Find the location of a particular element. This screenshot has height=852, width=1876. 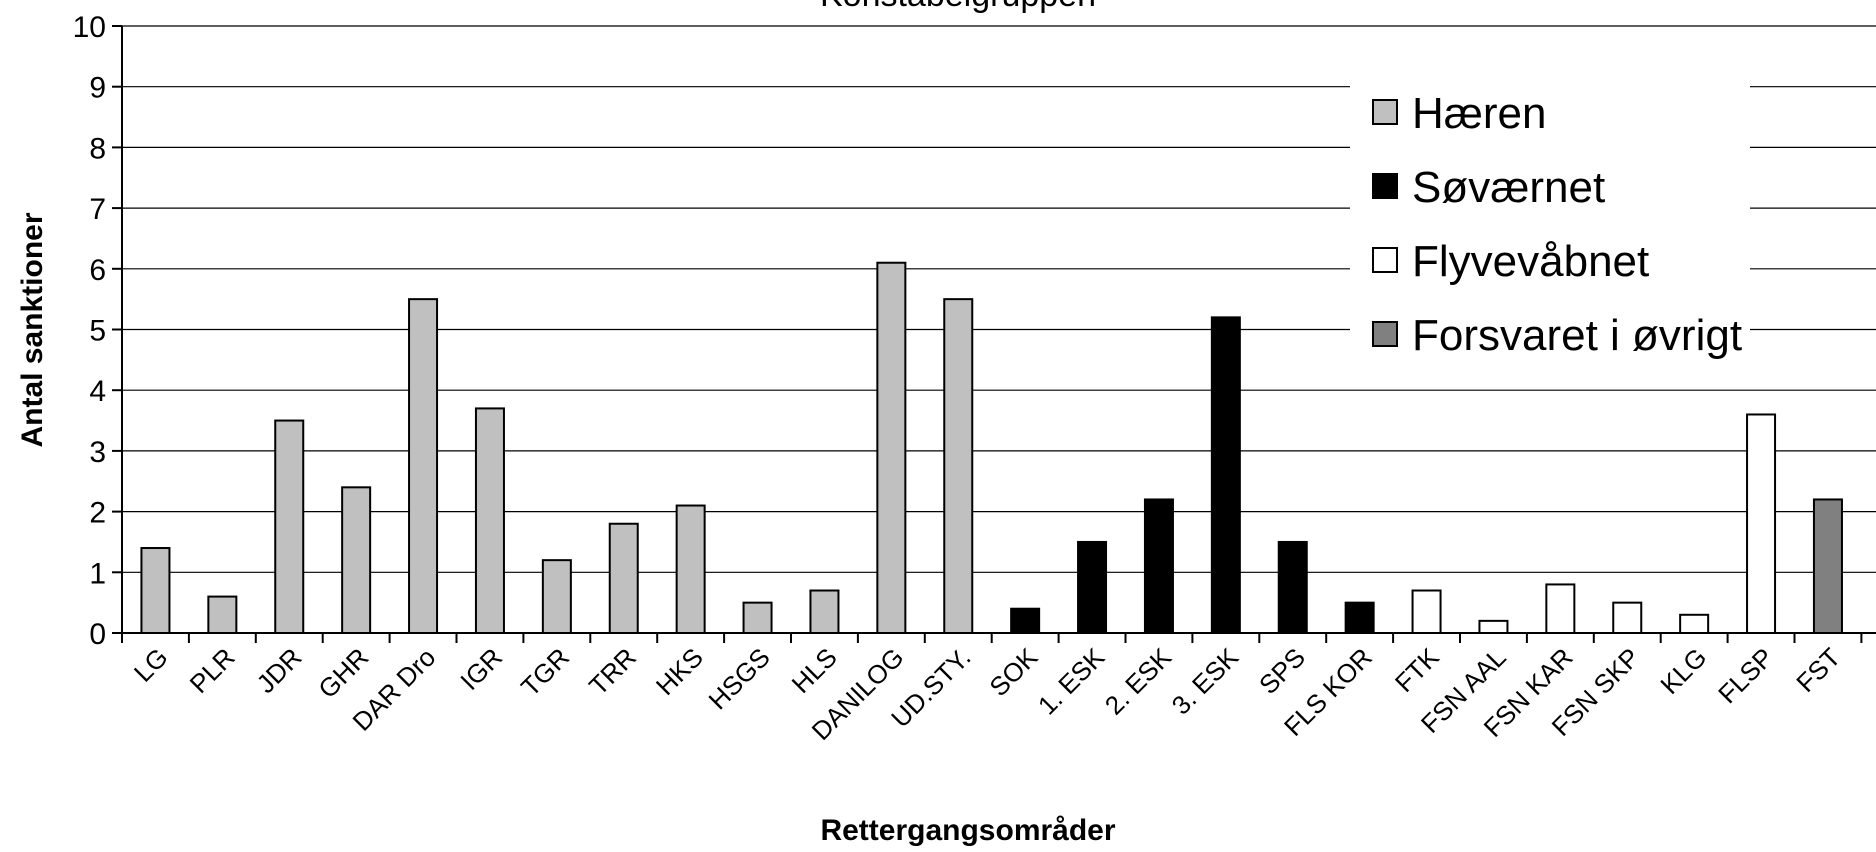

x-tick-label: HSGS is located at coordinates (738, 678).